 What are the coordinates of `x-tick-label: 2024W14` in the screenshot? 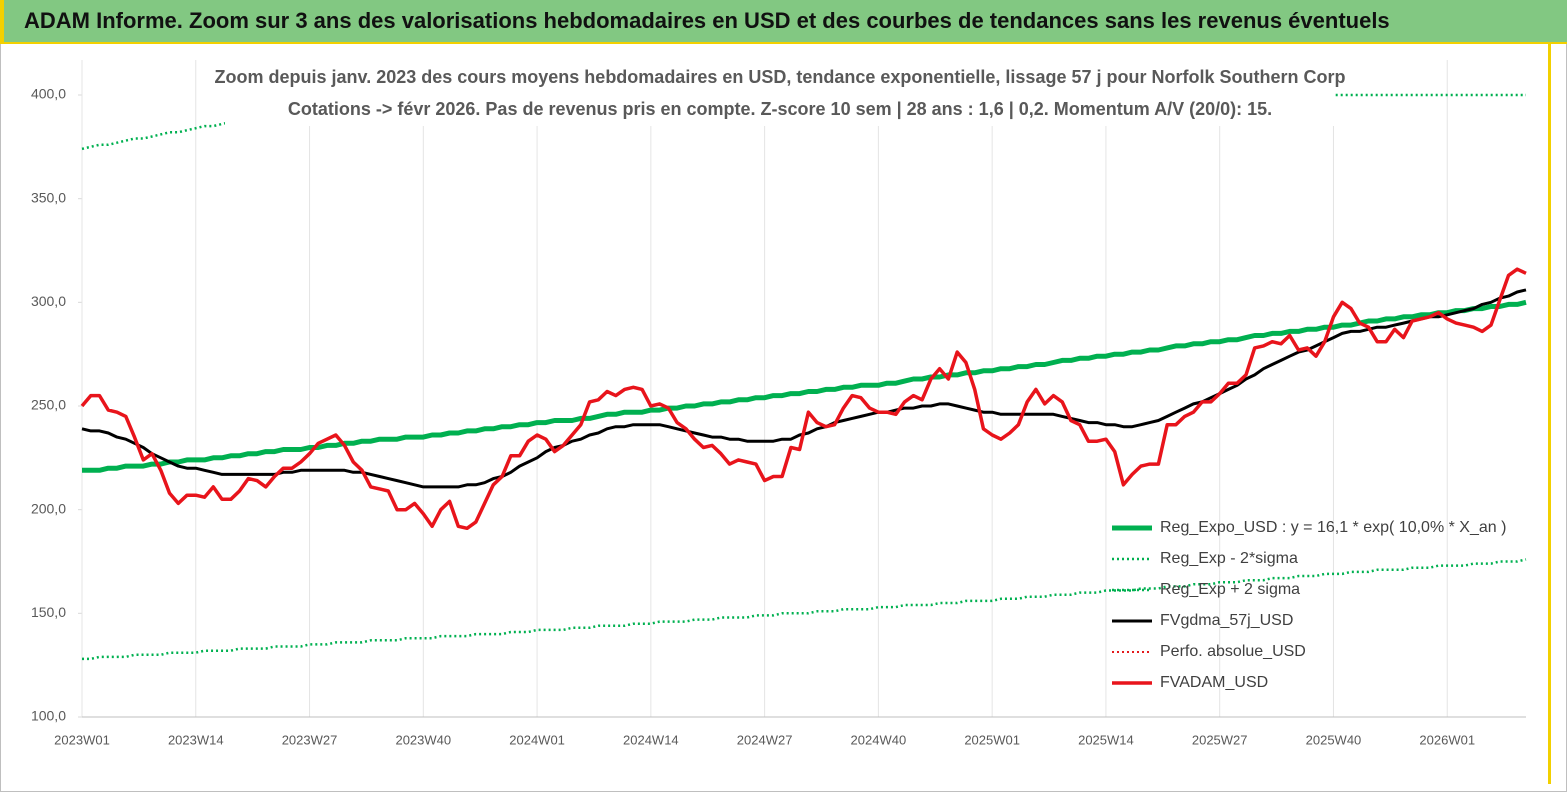 It's located at (651, 739).